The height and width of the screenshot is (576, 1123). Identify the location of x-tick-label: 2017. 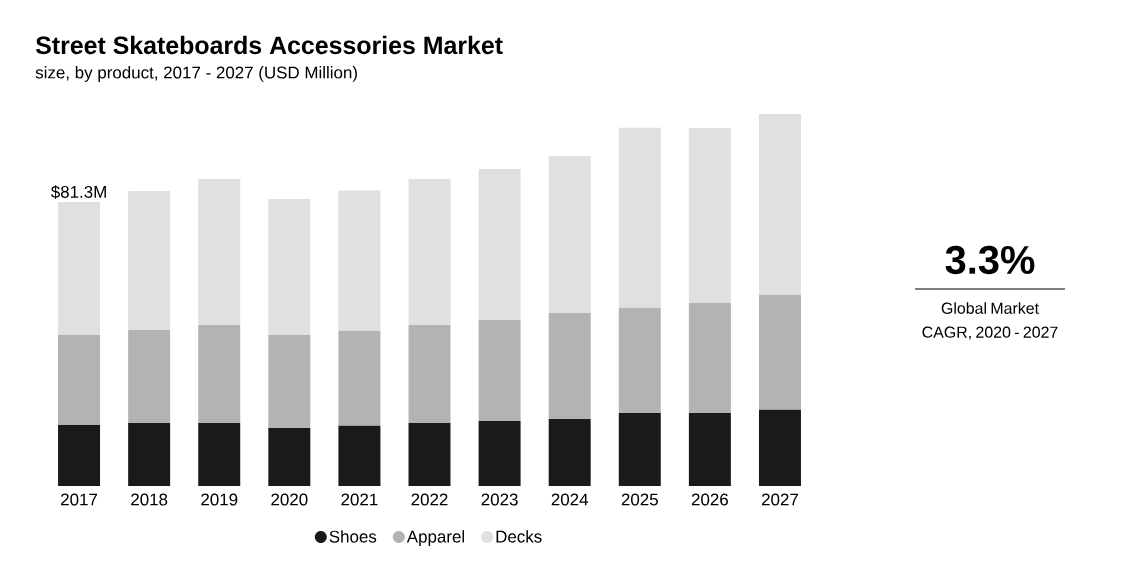
(79, 499).